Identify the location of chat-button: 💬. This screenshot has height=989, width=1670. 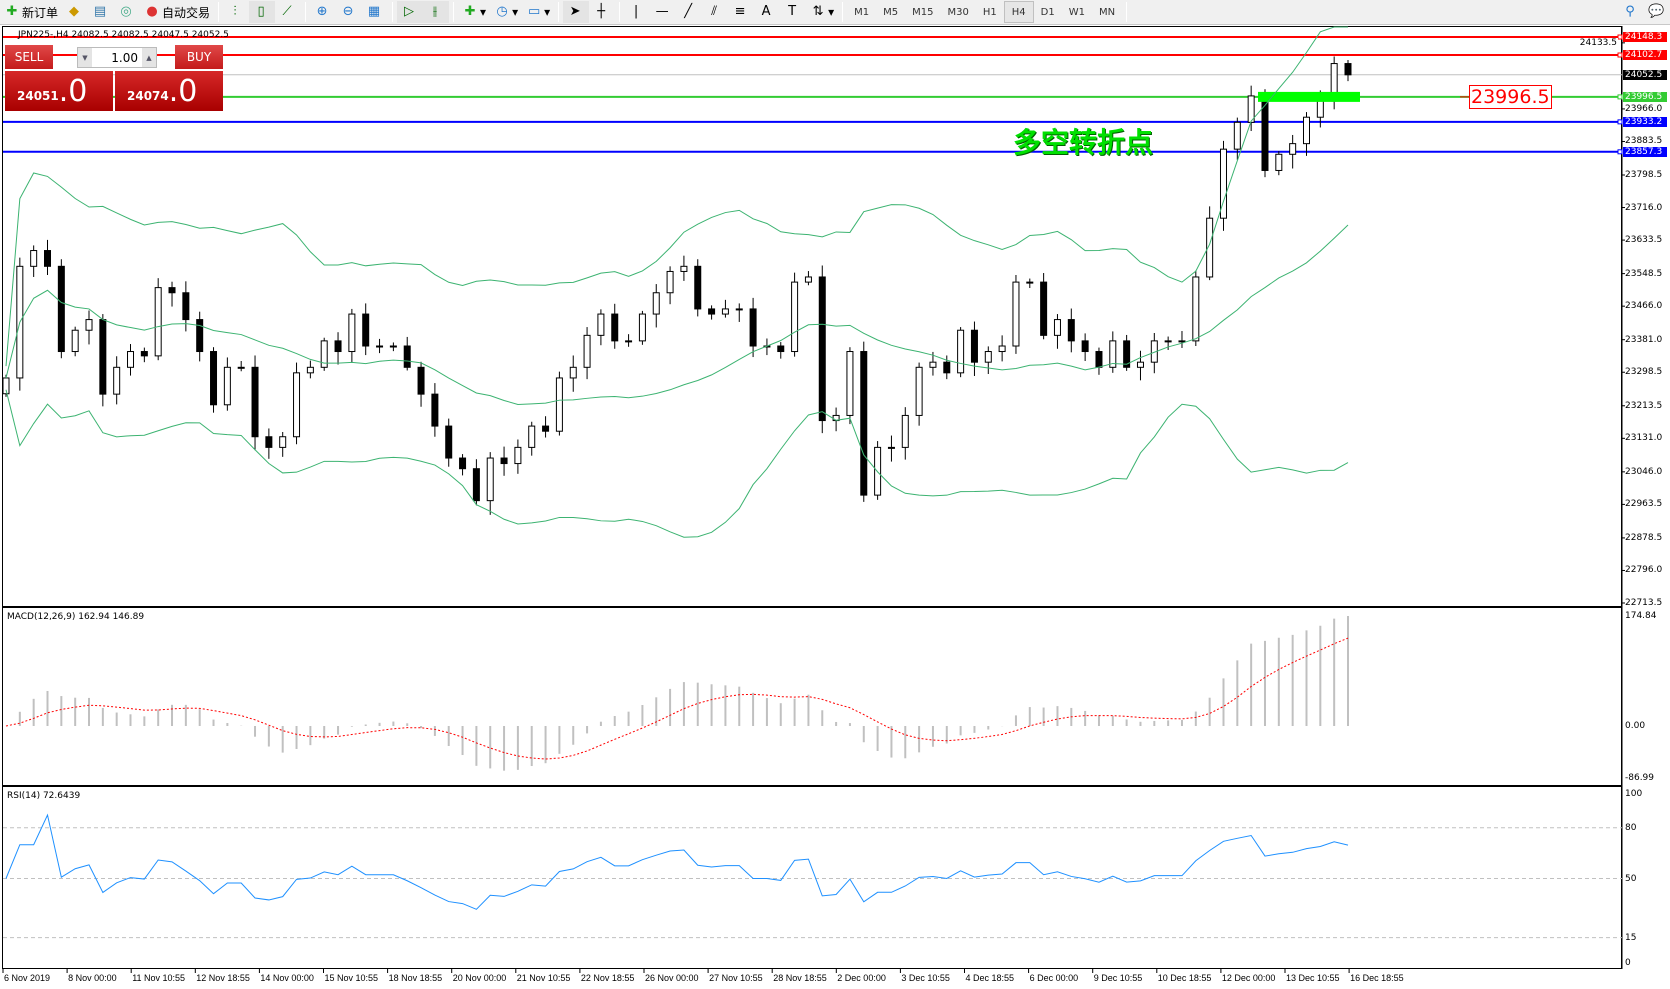
(1657, 12).